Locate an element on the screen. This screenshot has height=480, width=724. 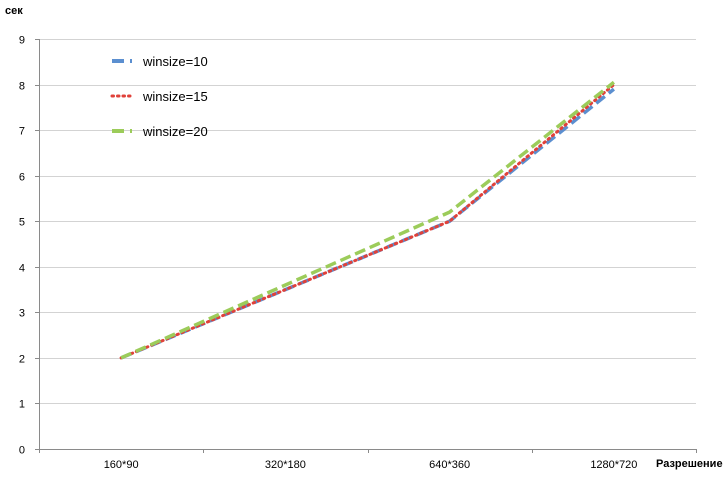
legend-label-3: winsize=20 is located at coordinates (175, 131).